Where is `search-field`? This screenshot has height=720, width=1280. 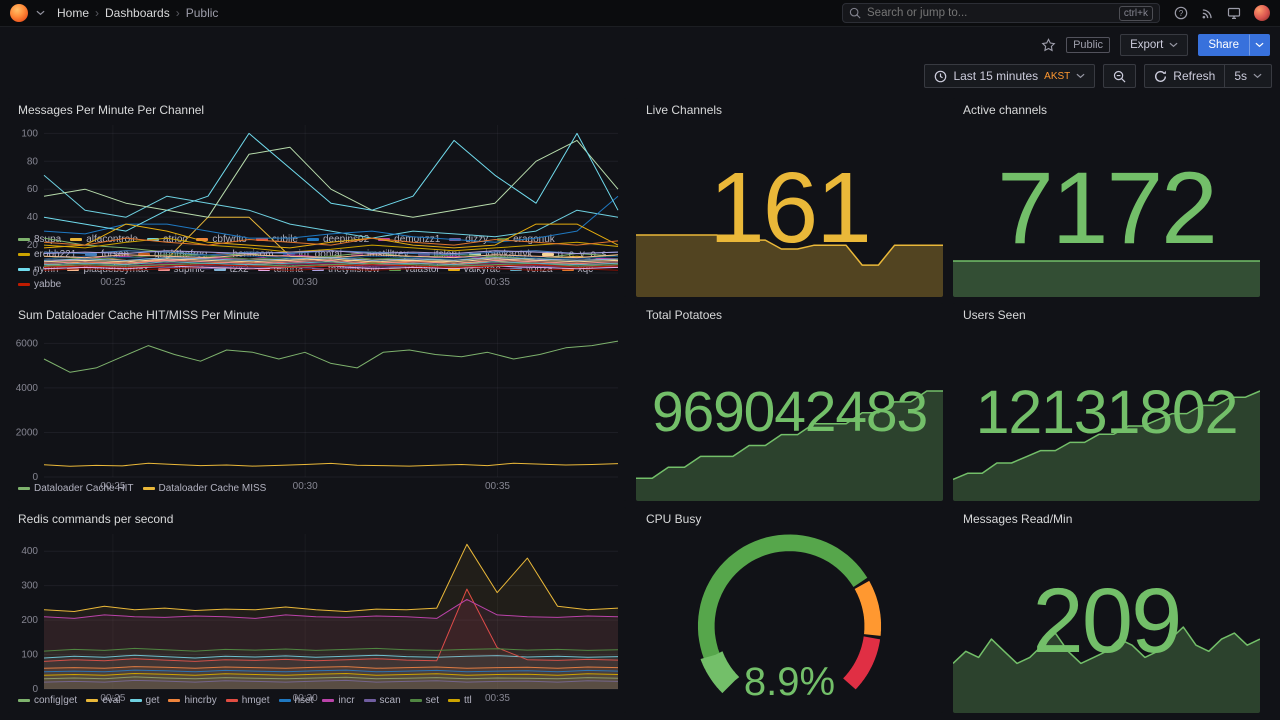
search-field is located at coordinates (990, 13).